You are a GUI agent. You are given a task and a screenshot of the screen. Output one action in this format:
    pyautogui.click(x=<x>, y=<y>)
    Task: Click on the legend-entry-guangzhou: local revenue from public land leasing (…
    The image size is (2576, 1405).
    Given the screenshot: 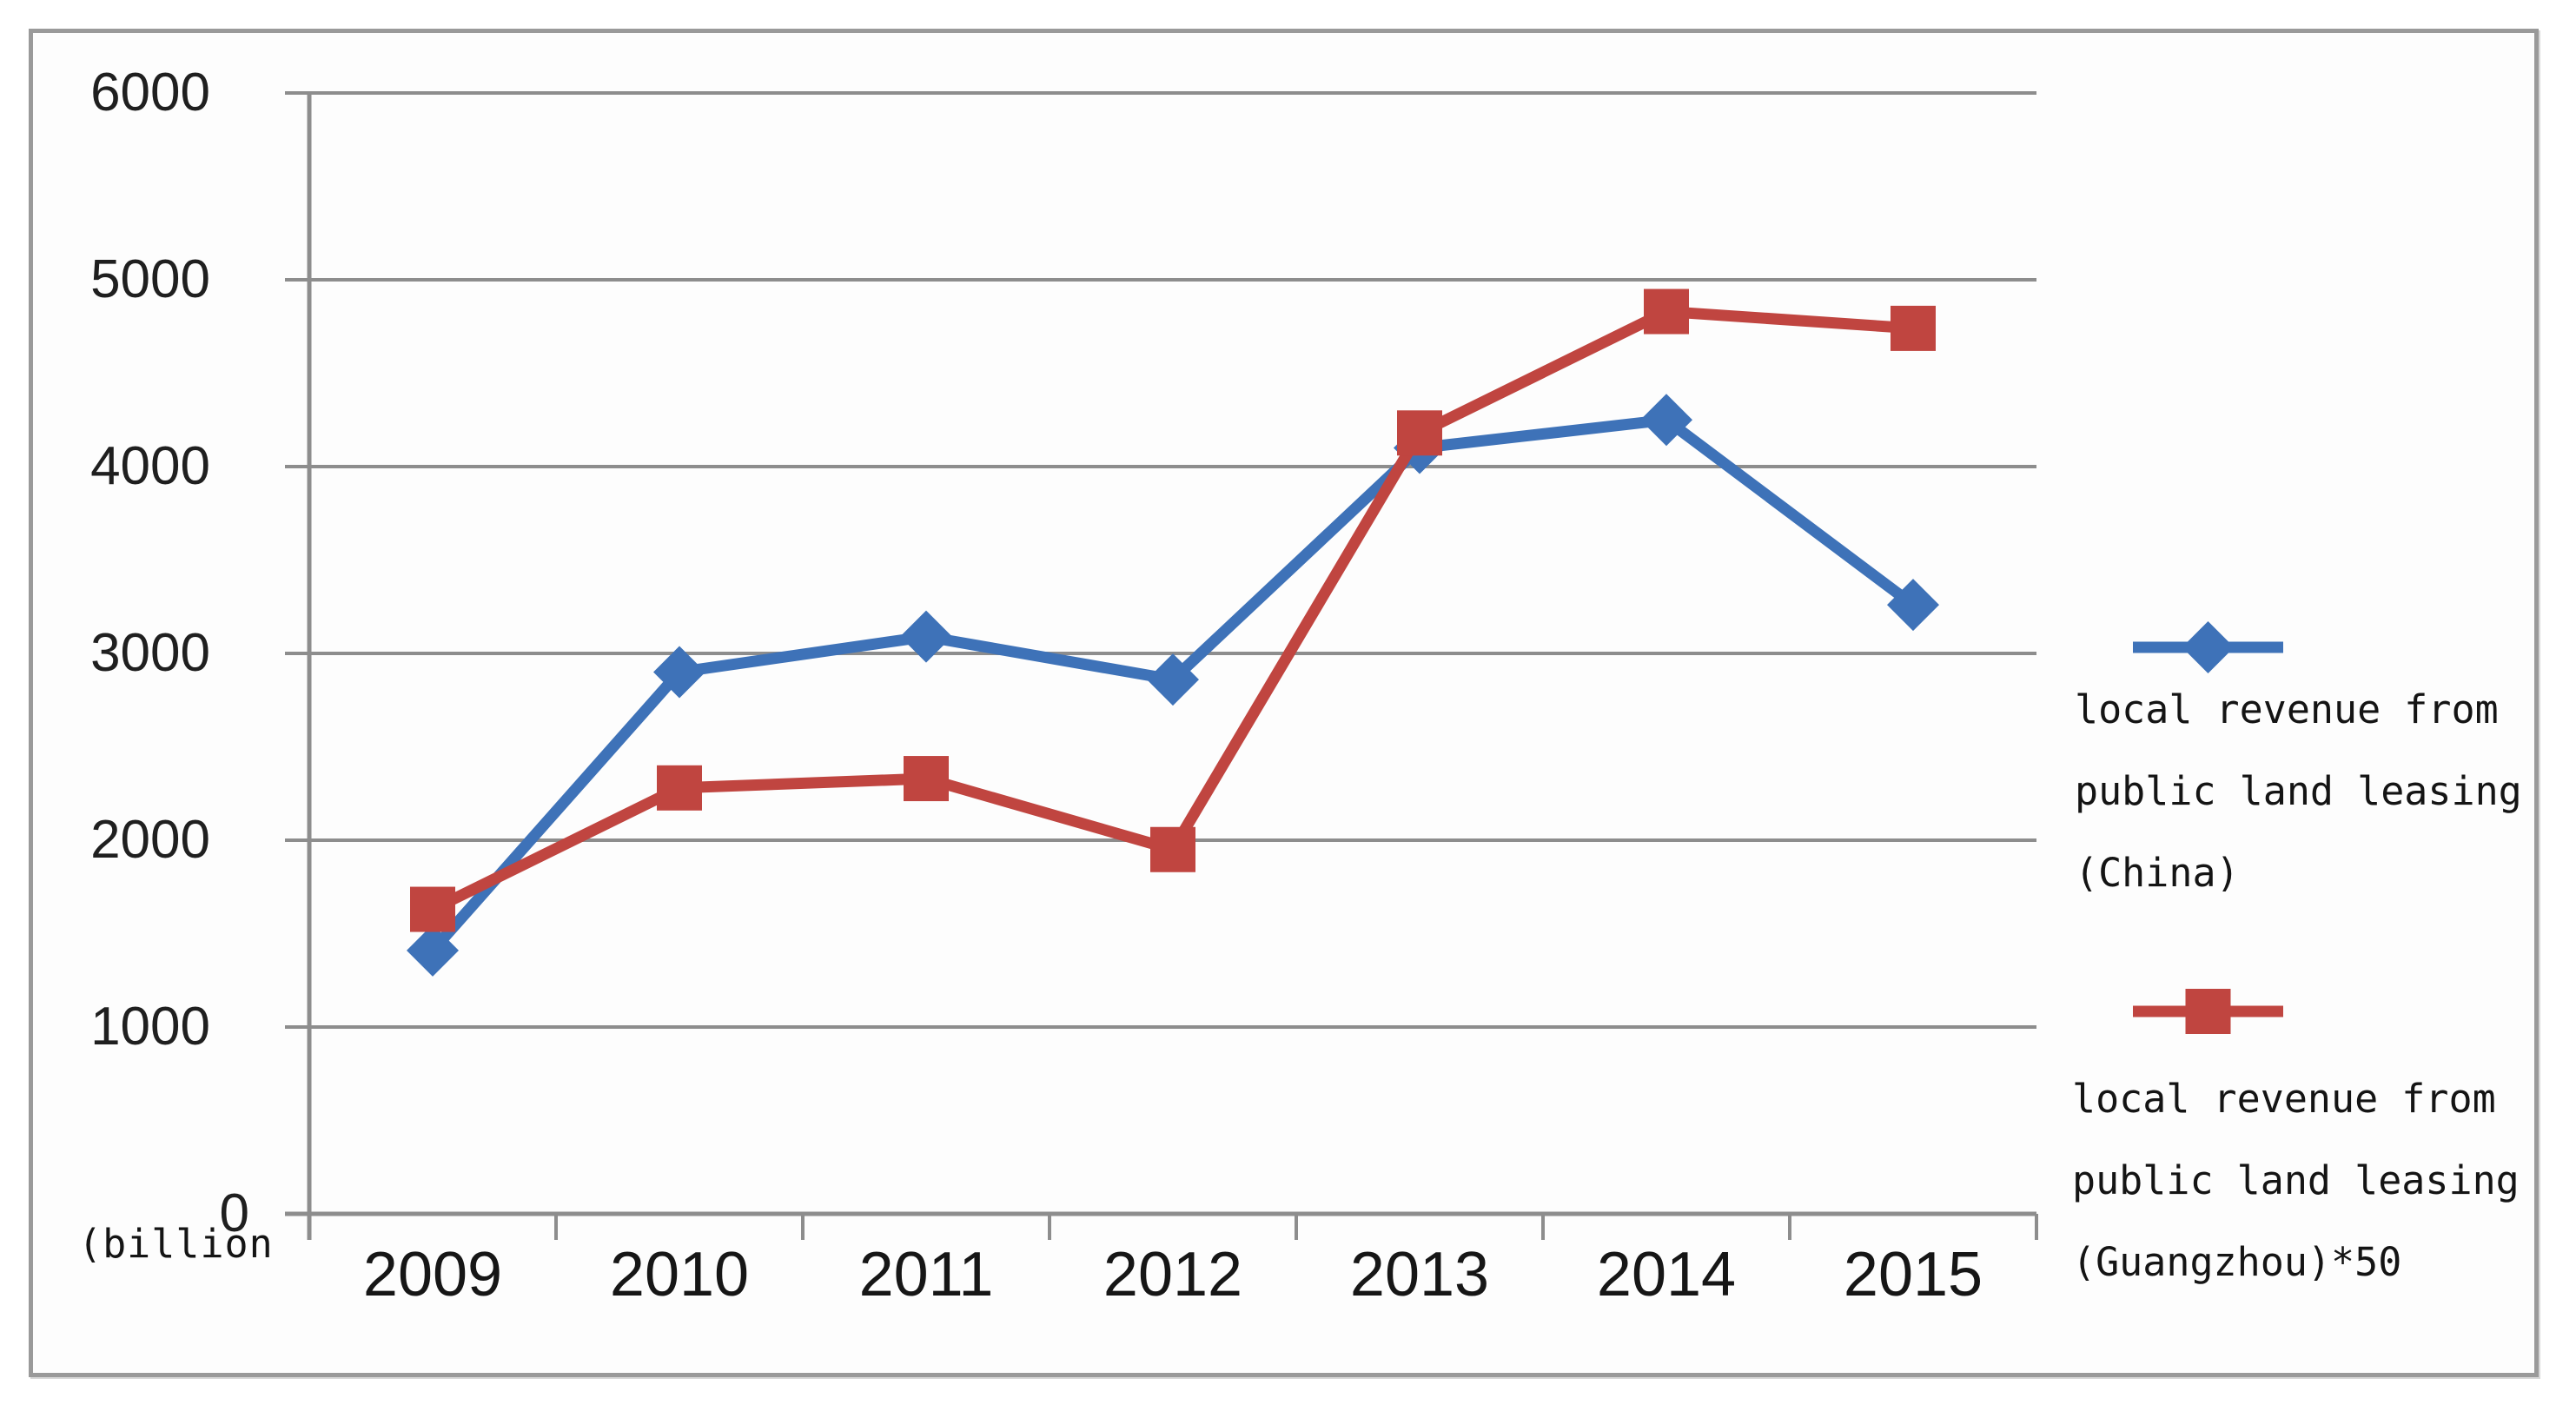 What is the action you would take?
    pyautogui.click(x=2315, y=1181)
    